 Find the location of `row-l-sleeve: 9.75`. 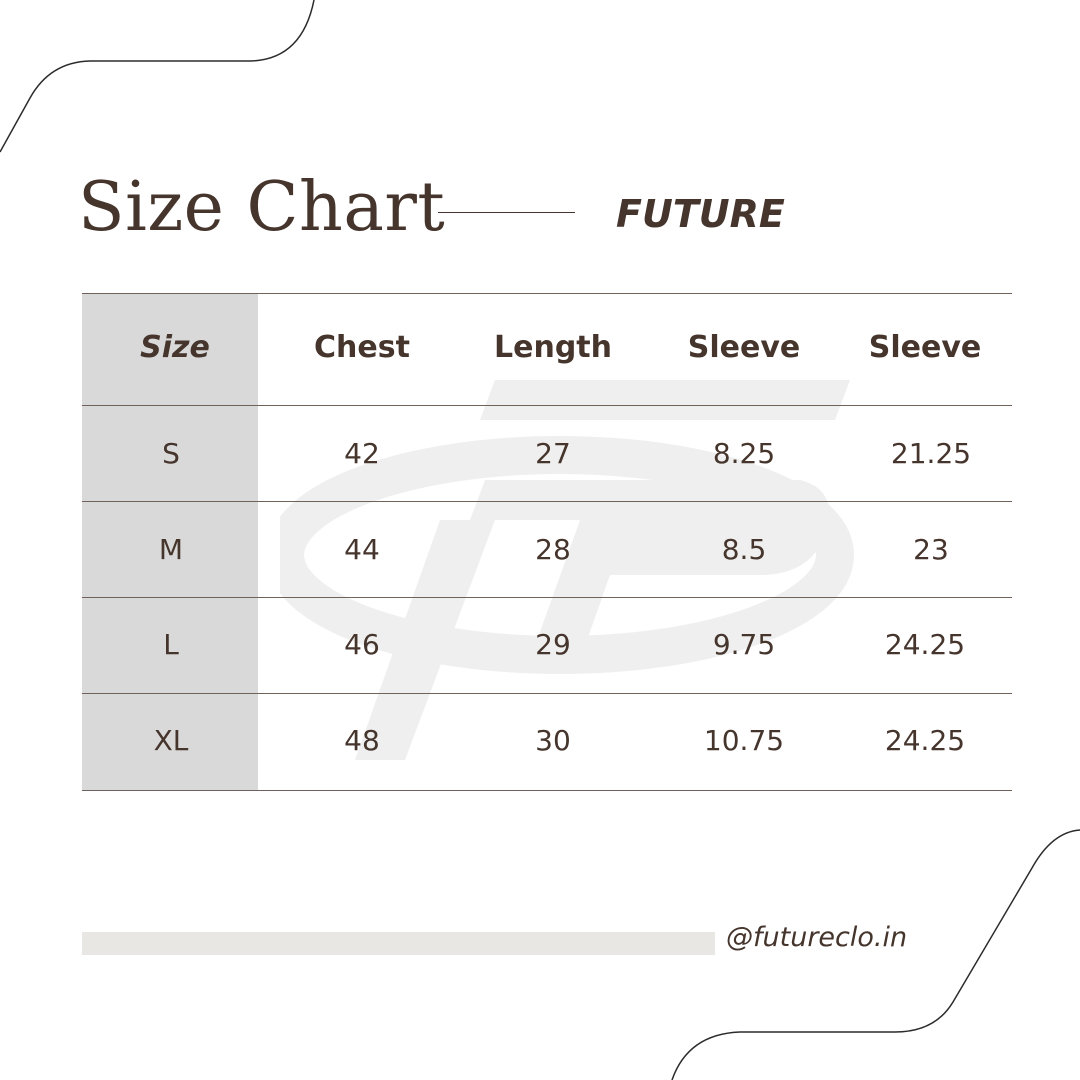

row-l-sleeve: 9.75 is located at coordinates (744, 644).